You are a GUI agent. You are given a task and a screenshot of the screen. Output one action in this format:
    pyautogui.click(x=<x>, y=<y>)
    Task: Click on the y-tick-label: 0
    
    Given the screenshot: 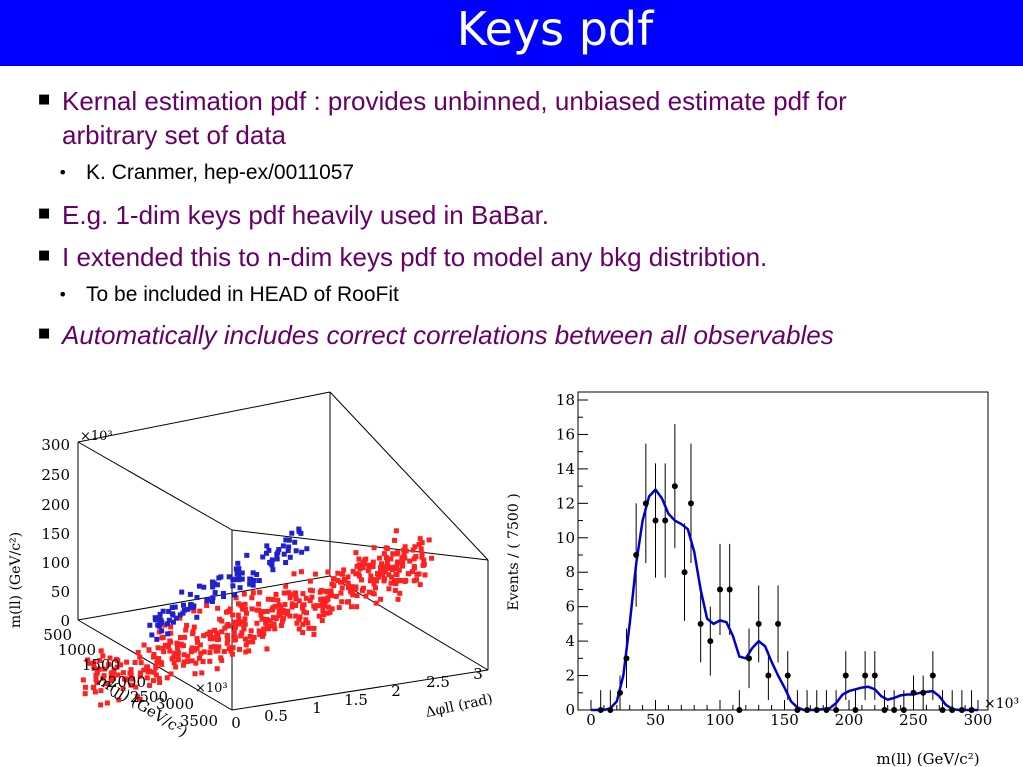 What is the action you would take?
    pyautogui.click(x=570, y=710)
    